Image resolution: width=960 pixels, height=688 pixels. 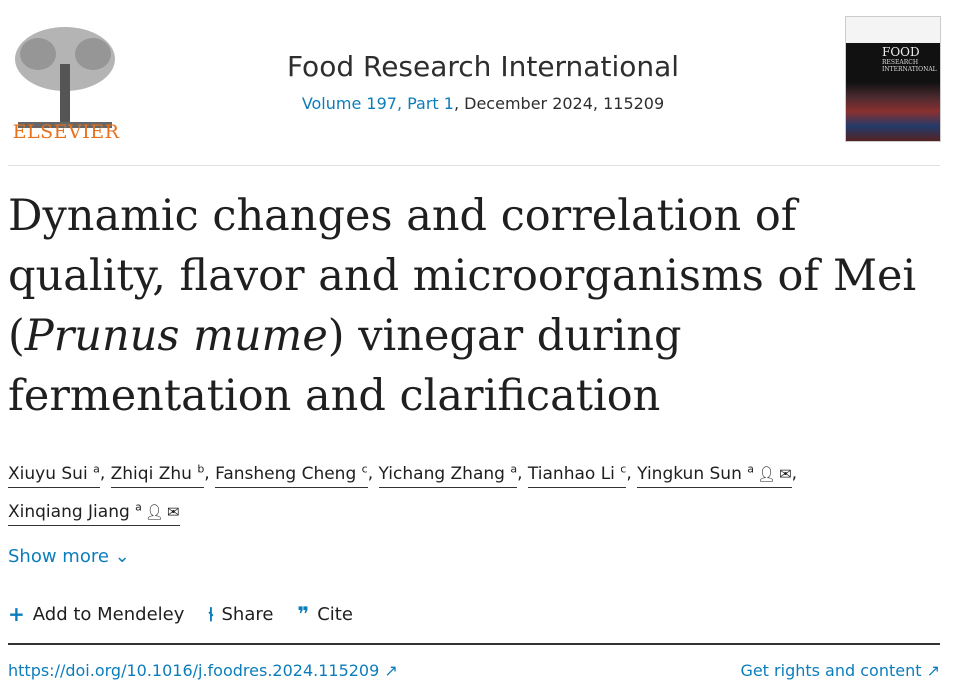 I want to click on journal-cover: FOOD RESEARCH INTERNATIONAL, so click(x=893, y=79).